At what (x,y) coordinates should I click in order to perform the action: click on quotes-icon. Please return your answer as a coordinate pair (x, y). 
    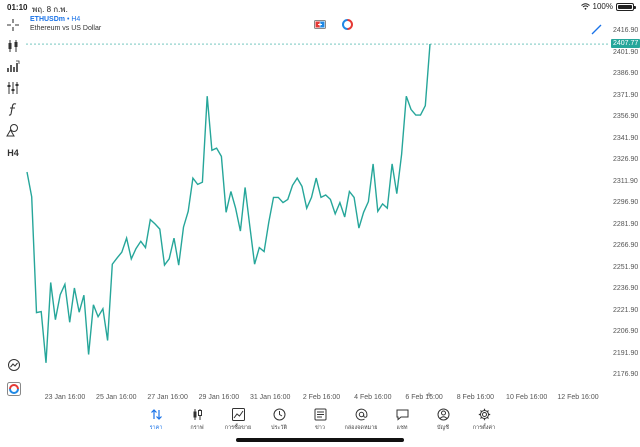
    Looking at the image, I should click on (156, 414).